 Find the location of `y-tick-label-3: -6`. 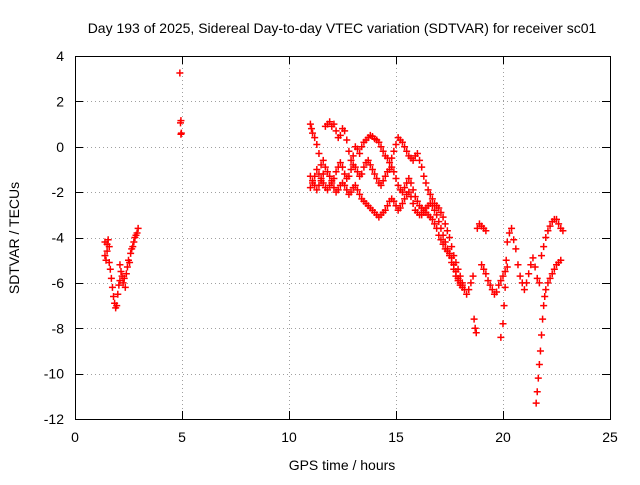

y-tick-label-3: -6 is located at coordinates (58, 283).